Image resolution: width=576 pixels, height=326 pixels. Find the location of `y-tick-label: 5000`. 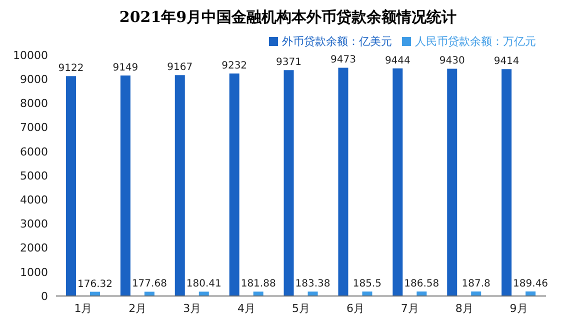

y-tick-label: 5000 is located at coordinates (34, 175).